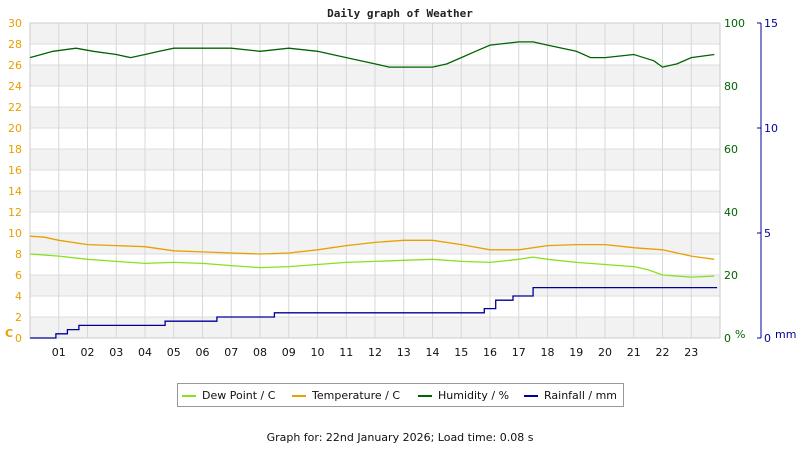  I want to click on legend-item-humidity: Humidity / %, so click(463, 395).